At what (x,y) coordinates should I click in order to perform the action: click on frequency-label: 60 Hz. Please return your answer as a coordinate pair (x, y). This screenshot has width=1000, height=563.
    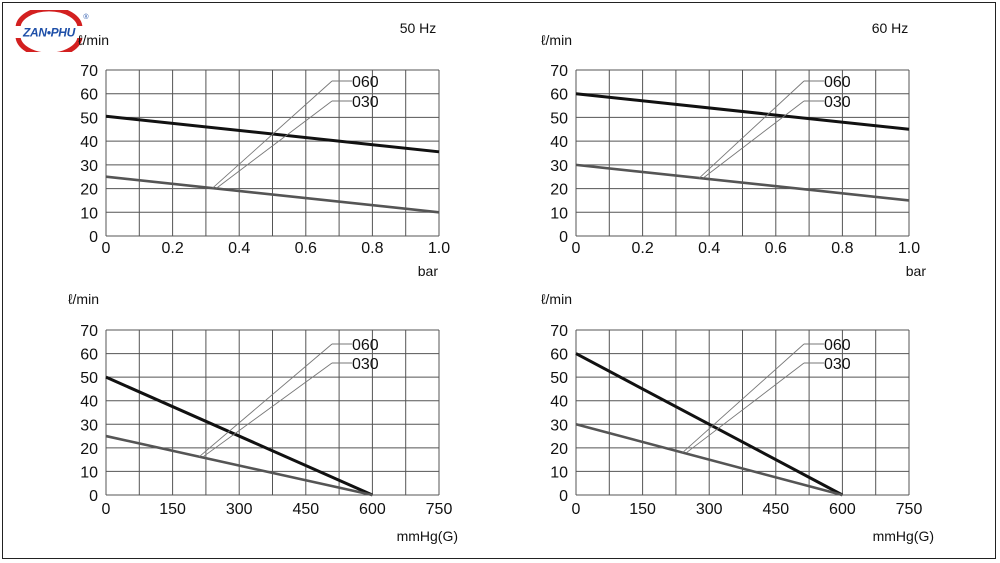
    Looking at the image, I should click on (890, 28).